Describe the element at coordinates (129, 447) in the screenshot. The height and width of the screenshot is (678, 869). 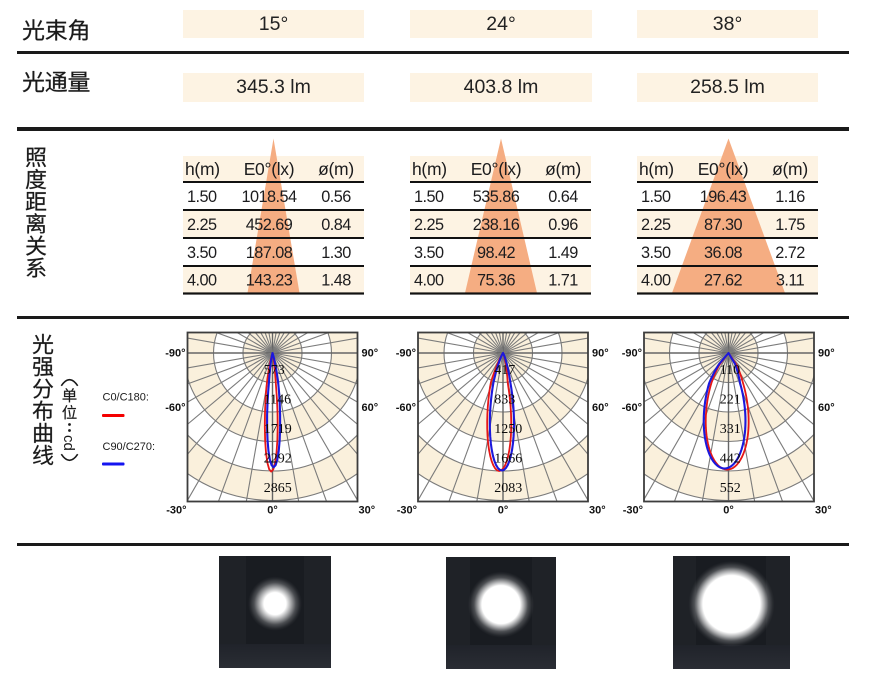
I see `svg-text: C90/C270:` at that location.